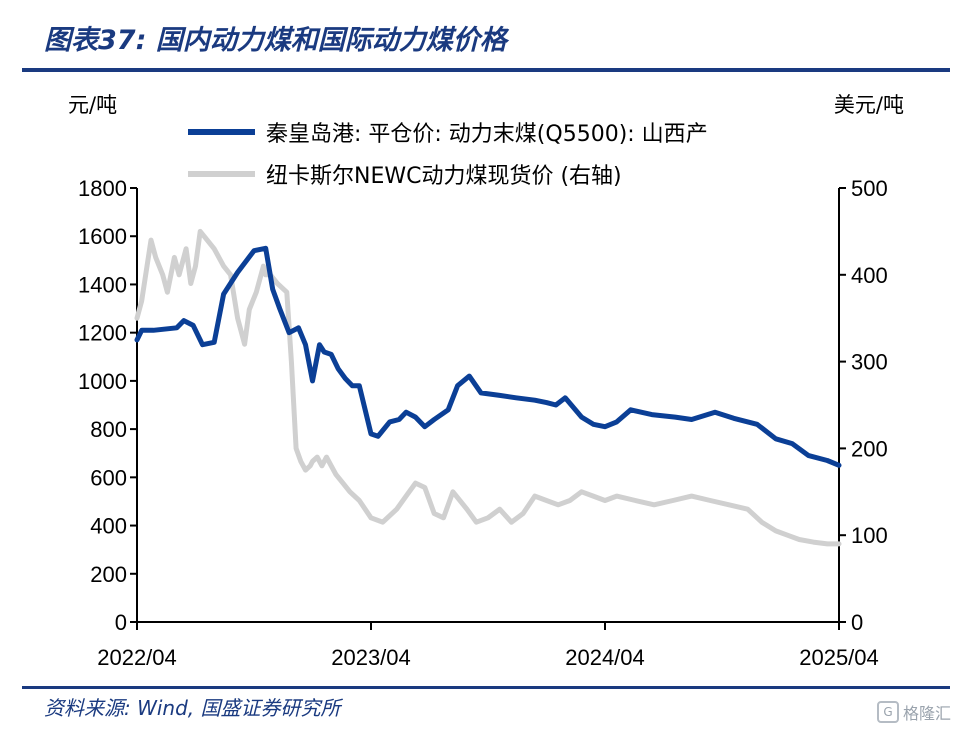  What do you see at coordinates (926, 713) in the screenshot?
I see `watermark-text: 格隆汇` at bounding box center [926, 713].